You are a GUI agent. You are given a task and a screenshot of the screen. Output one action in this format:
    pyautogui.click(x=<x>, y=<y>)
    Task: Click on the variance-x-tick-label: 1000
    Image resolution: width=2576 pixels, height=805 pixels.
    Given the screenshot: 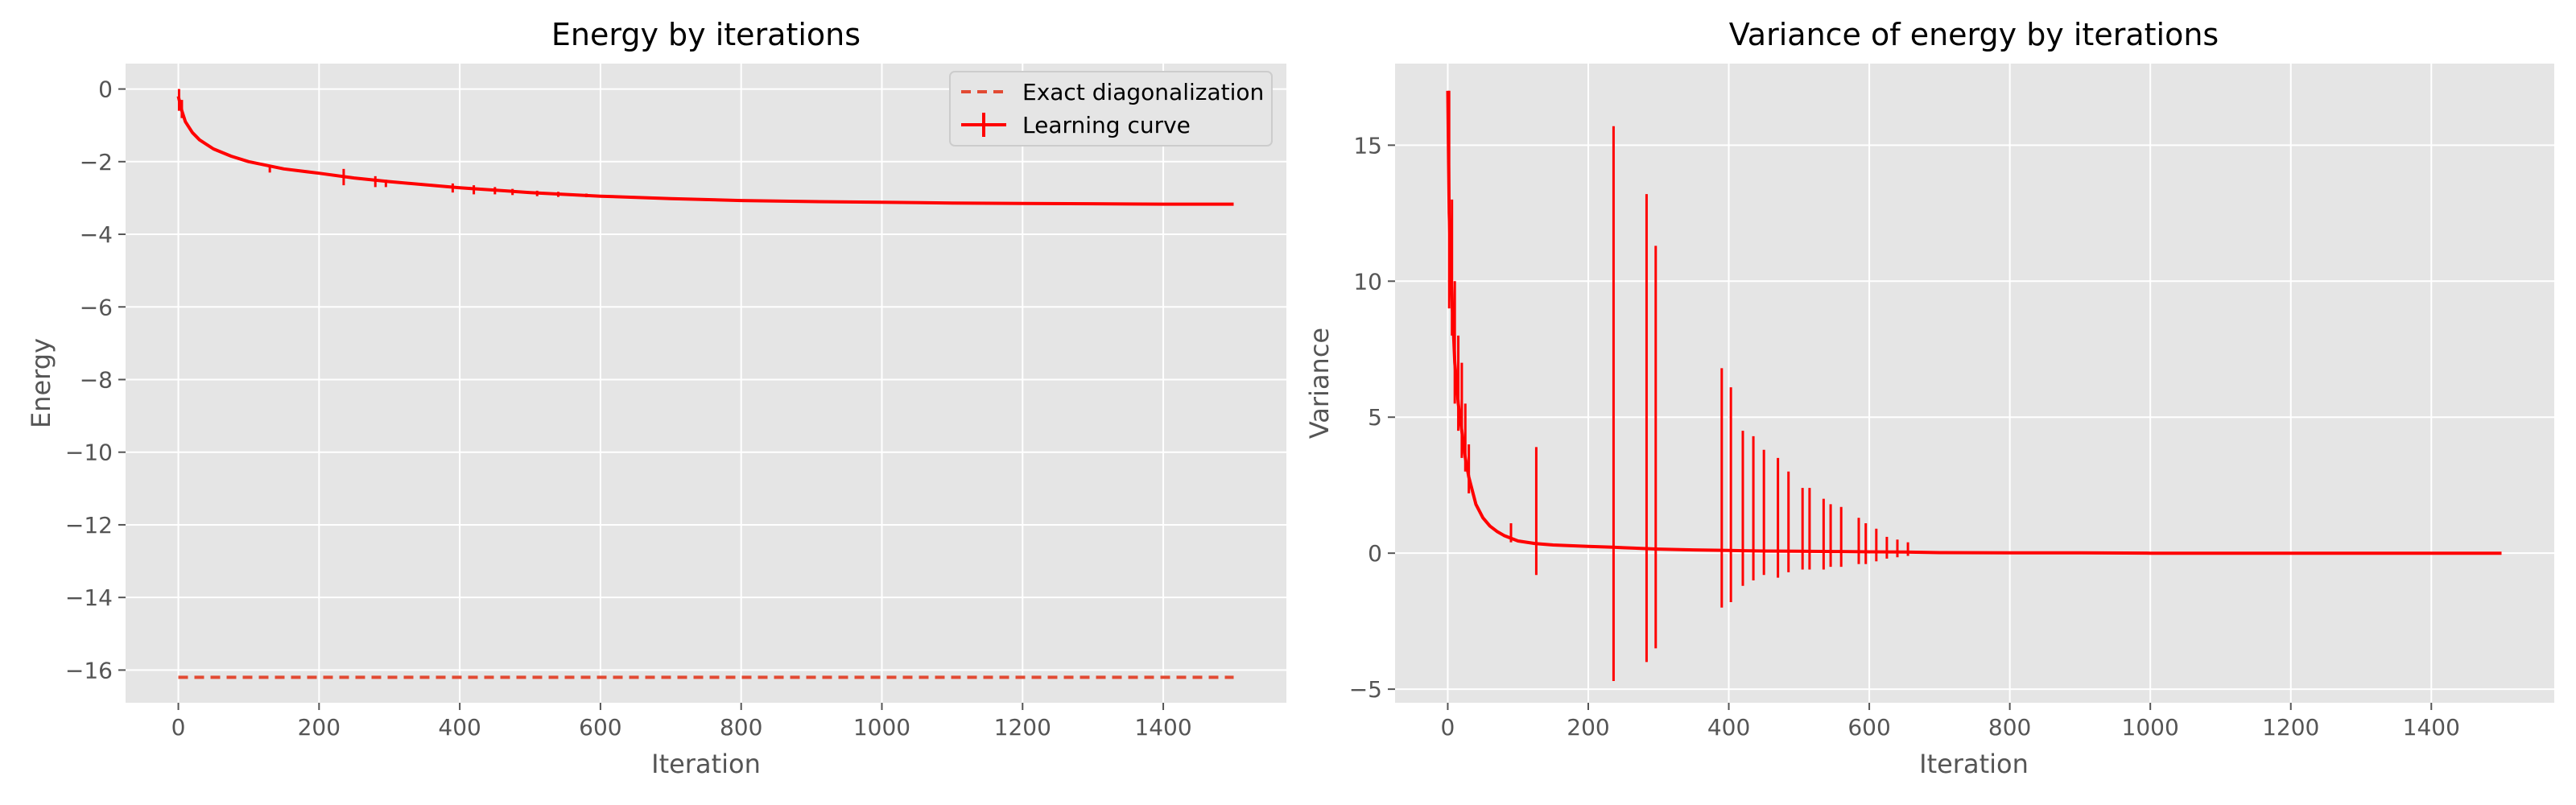 What is the action you would take?
    pyautogui.click(x=2150, y=727)
    